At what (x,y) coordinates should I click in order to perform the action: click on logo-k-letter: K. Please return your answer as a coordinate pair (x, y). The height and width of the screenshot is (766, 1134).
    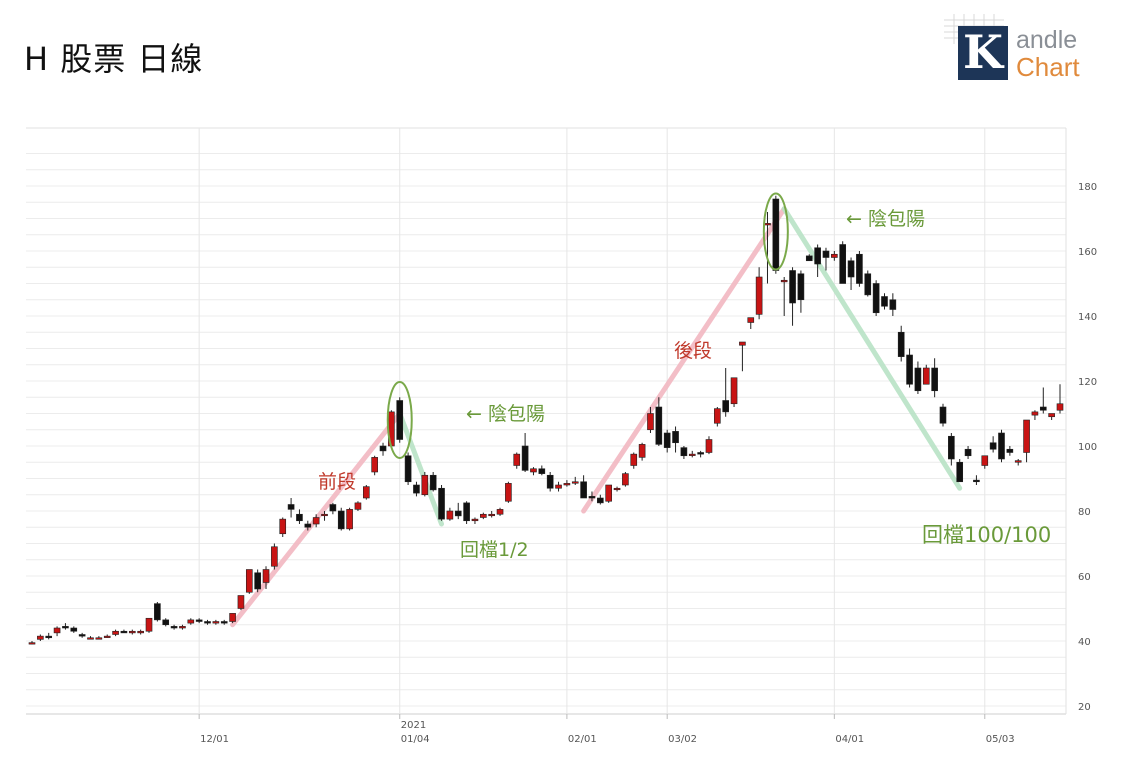
    Looking at the image, I should click on (983, 52).